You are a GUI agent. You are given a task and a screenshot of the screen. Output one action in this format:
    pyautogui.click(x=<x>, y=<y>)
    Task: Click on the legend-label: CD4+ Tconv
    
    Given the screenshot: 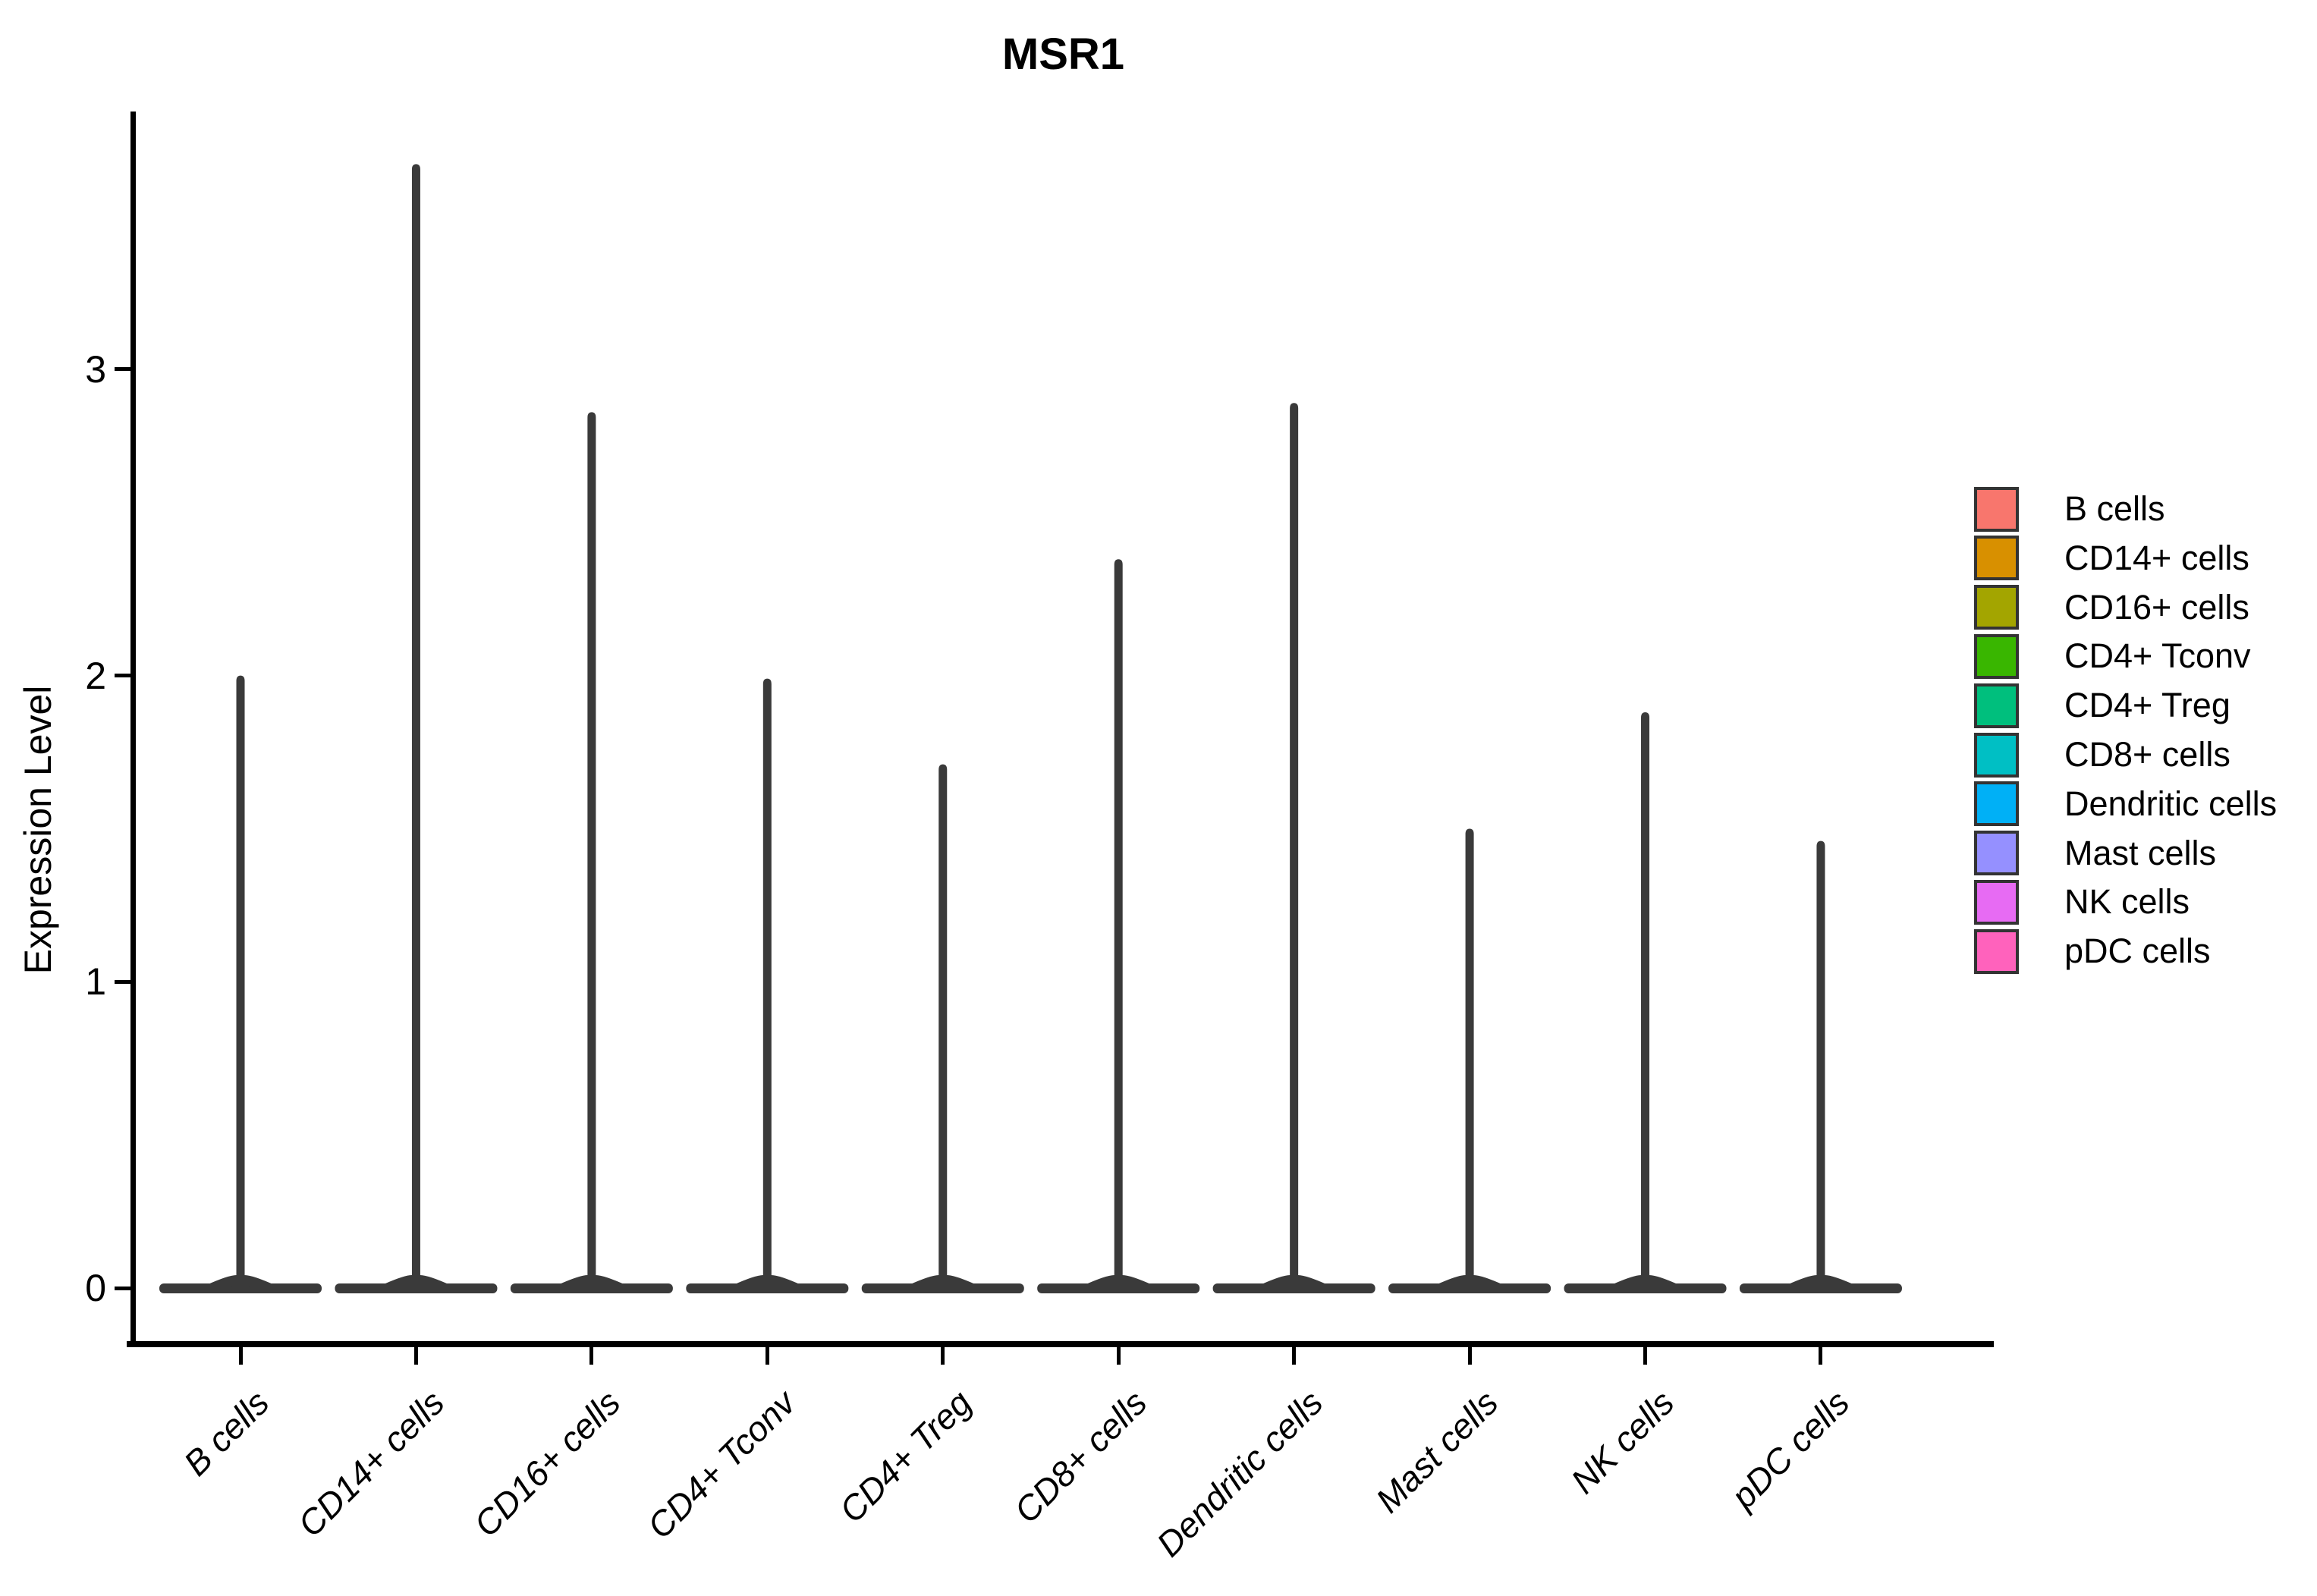 What is the action you would take?
    pyautogui.click(x=2157, y=656)
    